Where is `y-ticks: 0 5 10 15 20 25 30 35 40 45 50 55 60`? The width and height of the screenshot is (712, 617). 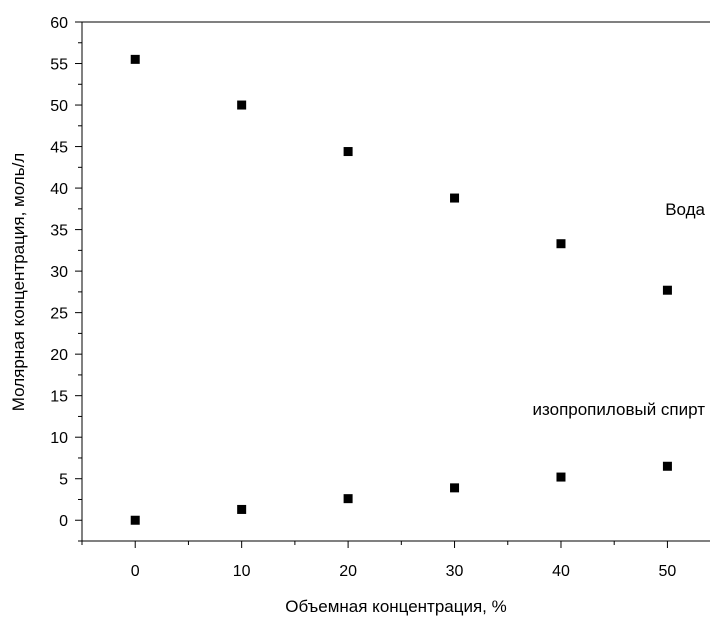
y-ticks: 0 5 10 15 20 25 30 35 40 45 50 55 60 is located at coordinates (66, 278).